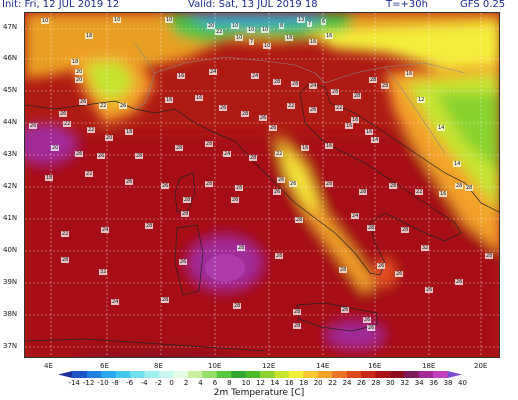 The height and width of the screenshot is (400, 518). I want to click on lat-label-37N: 37N, so click(10, 346).